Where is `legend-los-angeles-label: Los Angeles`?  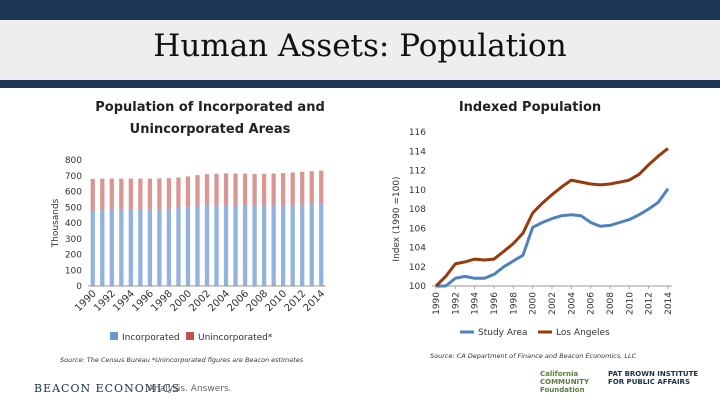 legend-los-angeles-label: Los Angeles is located at coordinates (583, 333).